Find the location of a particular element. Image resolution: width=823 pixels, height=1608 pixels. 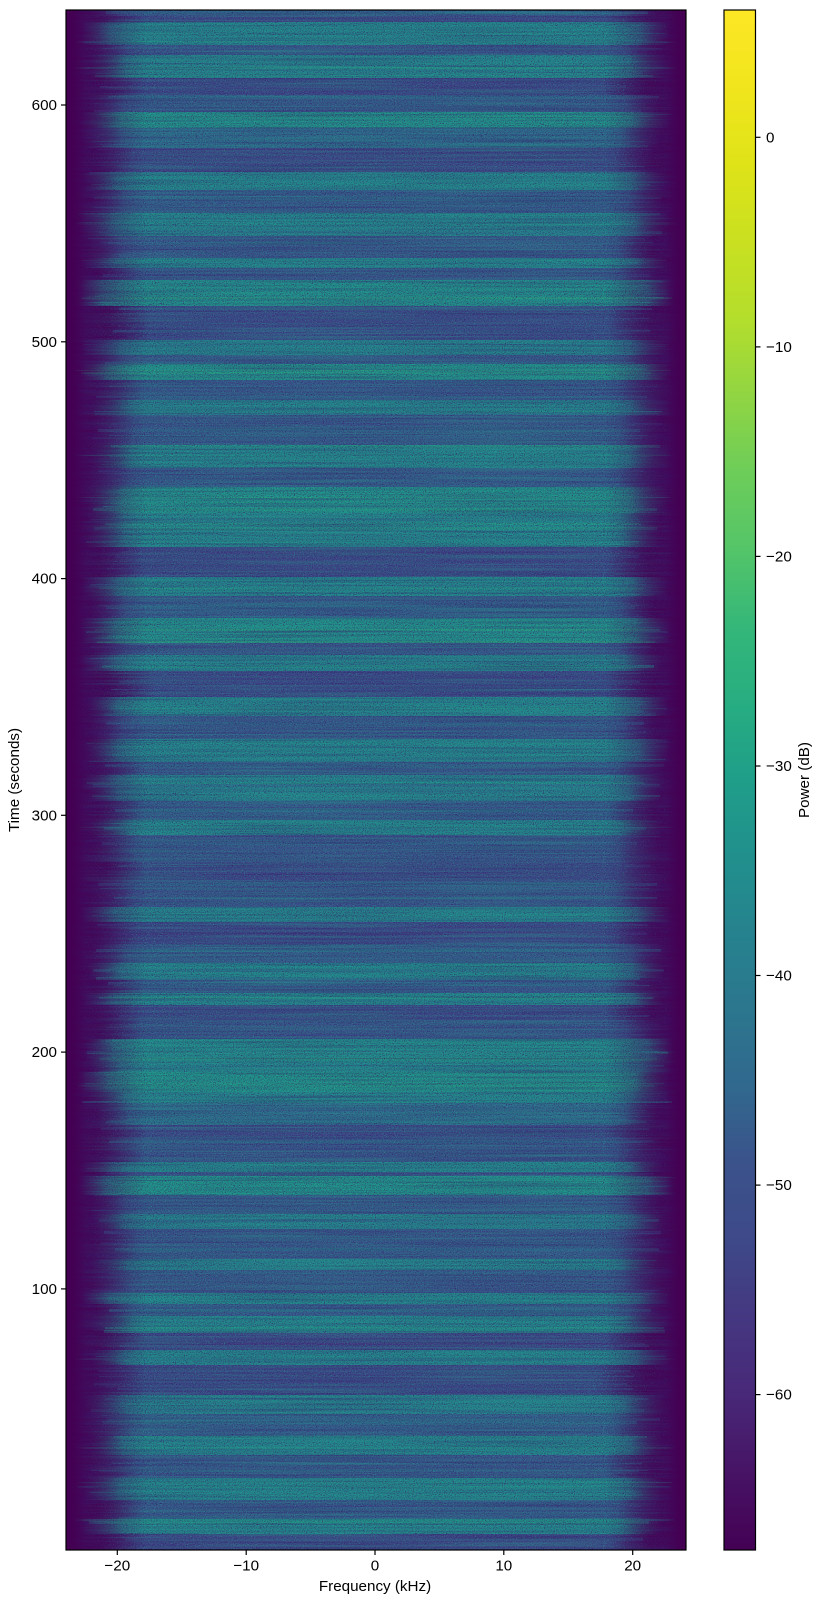

svg-text: 300 is located at coordinates (44, 815).